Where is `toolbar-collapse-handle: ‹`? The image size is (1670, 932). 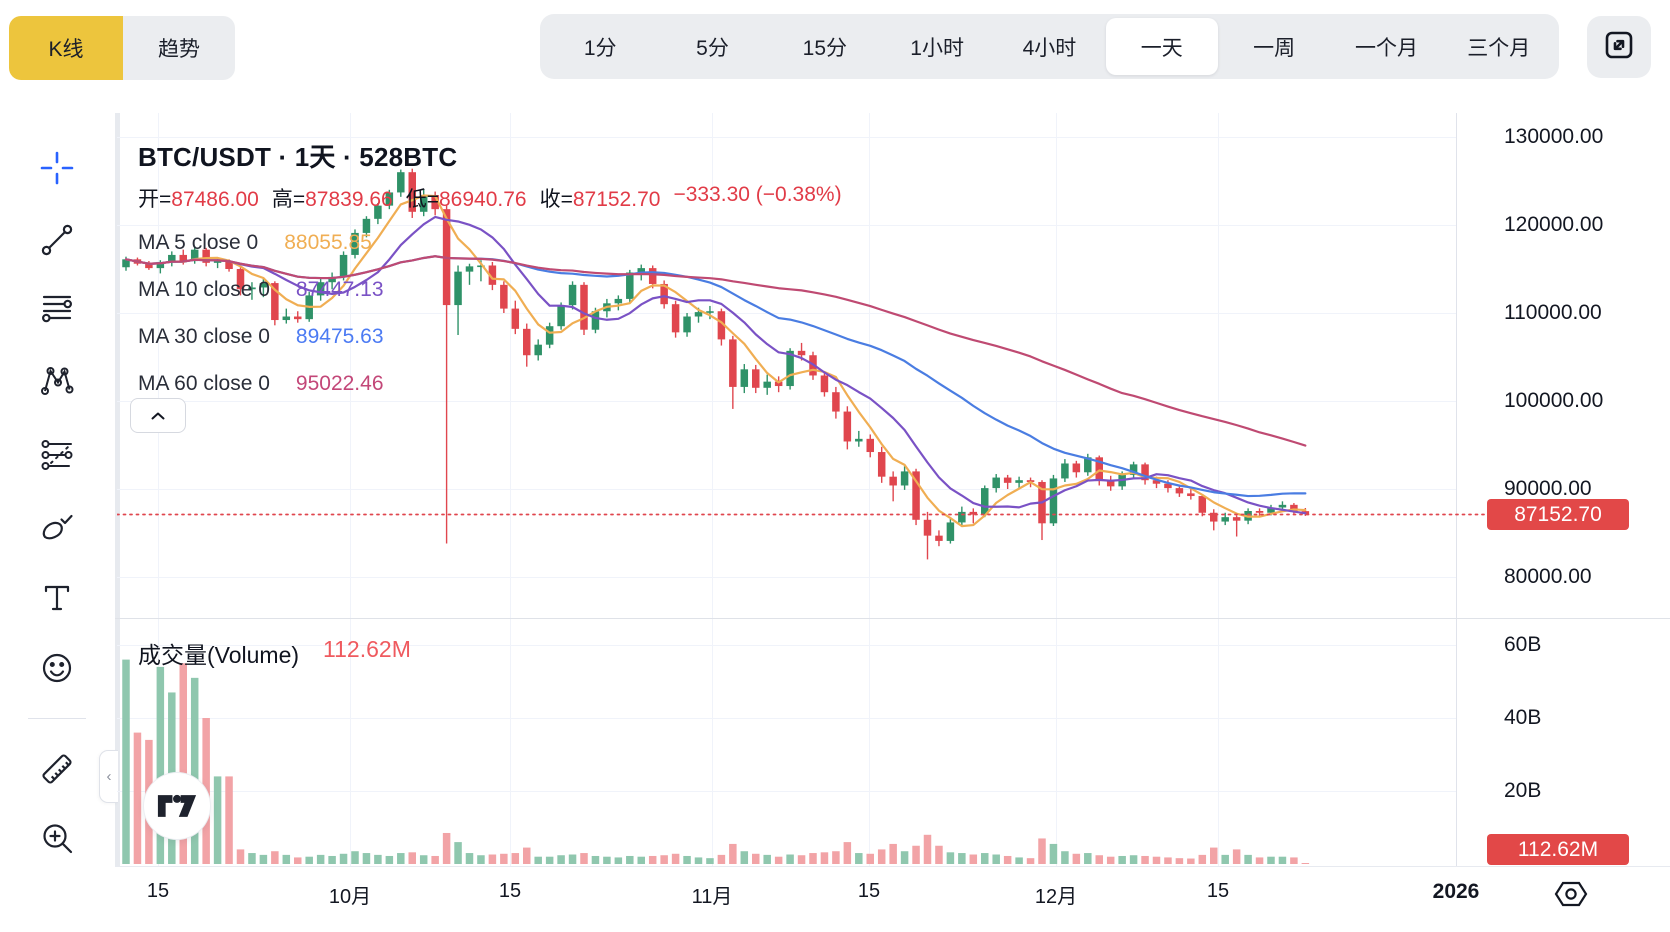
toolbar-collapse-handle: ‹ is located at coordinates (108, 776).